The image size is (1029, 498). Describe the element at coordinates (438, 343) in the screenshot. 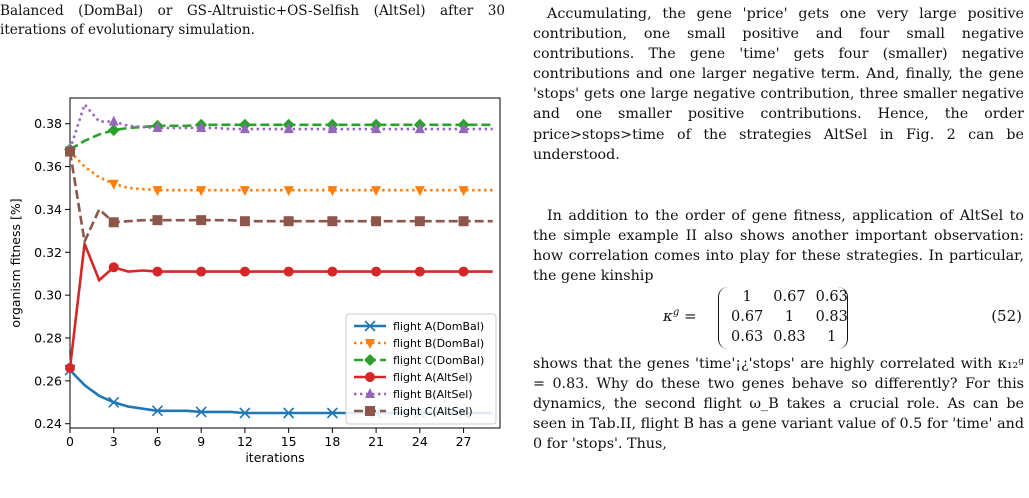

I see `legend-entry: flight B(DomBal)` at that location.